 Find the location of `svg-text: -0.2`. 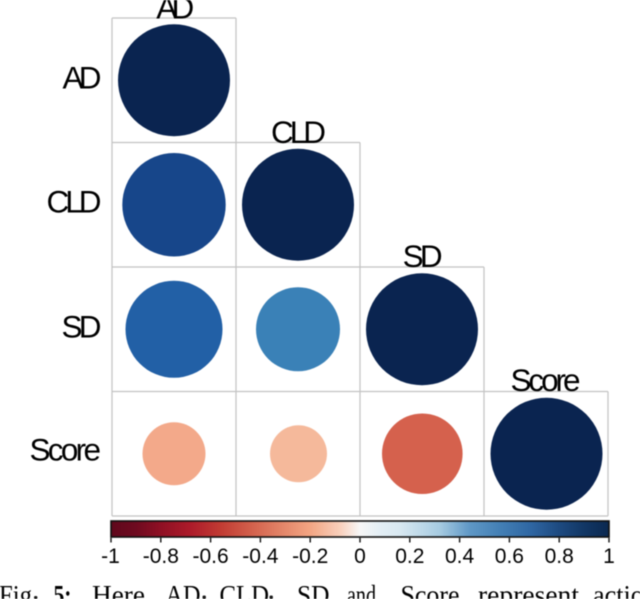

svg-text: -0.2 is located at coordinates (310, 556).